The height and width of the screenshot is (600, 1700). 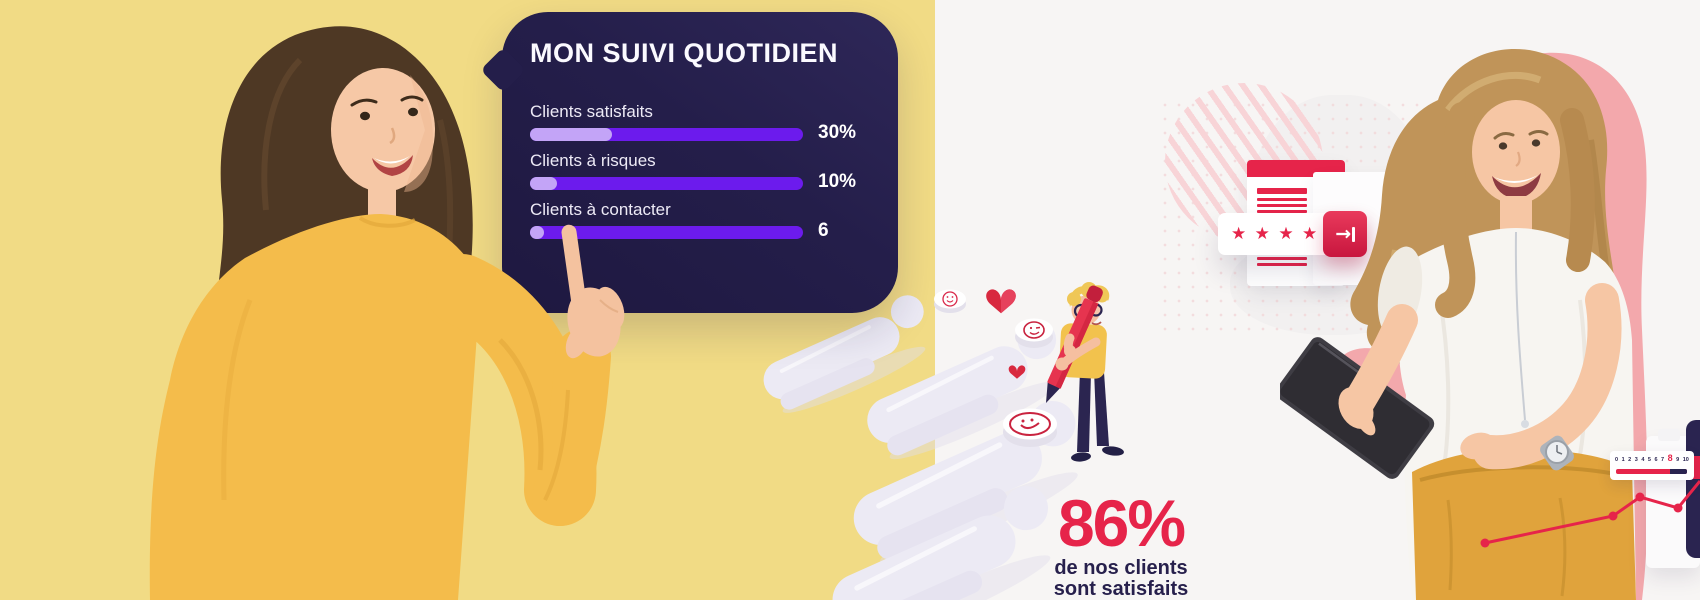 I want to click on stamped-smiley-token-icon, so click(x=1030, y=427).